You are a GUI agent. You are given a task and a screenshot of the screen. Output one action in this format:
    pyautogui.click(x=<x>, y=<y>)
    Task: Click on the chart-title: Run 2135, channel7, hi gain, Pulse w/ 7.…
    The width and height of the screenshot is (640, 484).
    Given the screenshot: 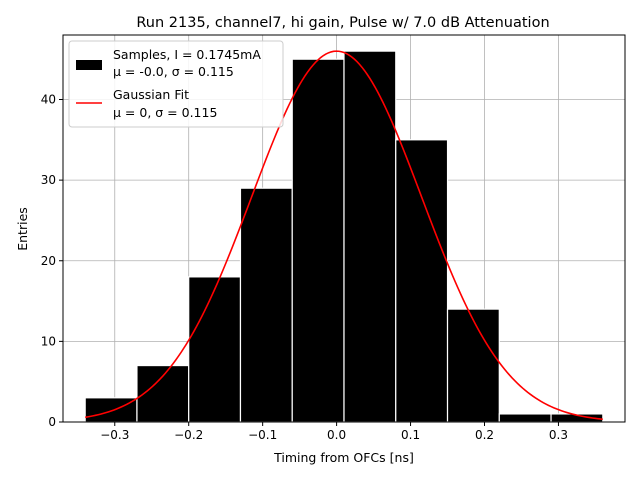 What is the action you would take?
    pyautogui.click(x=342, y=23)
    